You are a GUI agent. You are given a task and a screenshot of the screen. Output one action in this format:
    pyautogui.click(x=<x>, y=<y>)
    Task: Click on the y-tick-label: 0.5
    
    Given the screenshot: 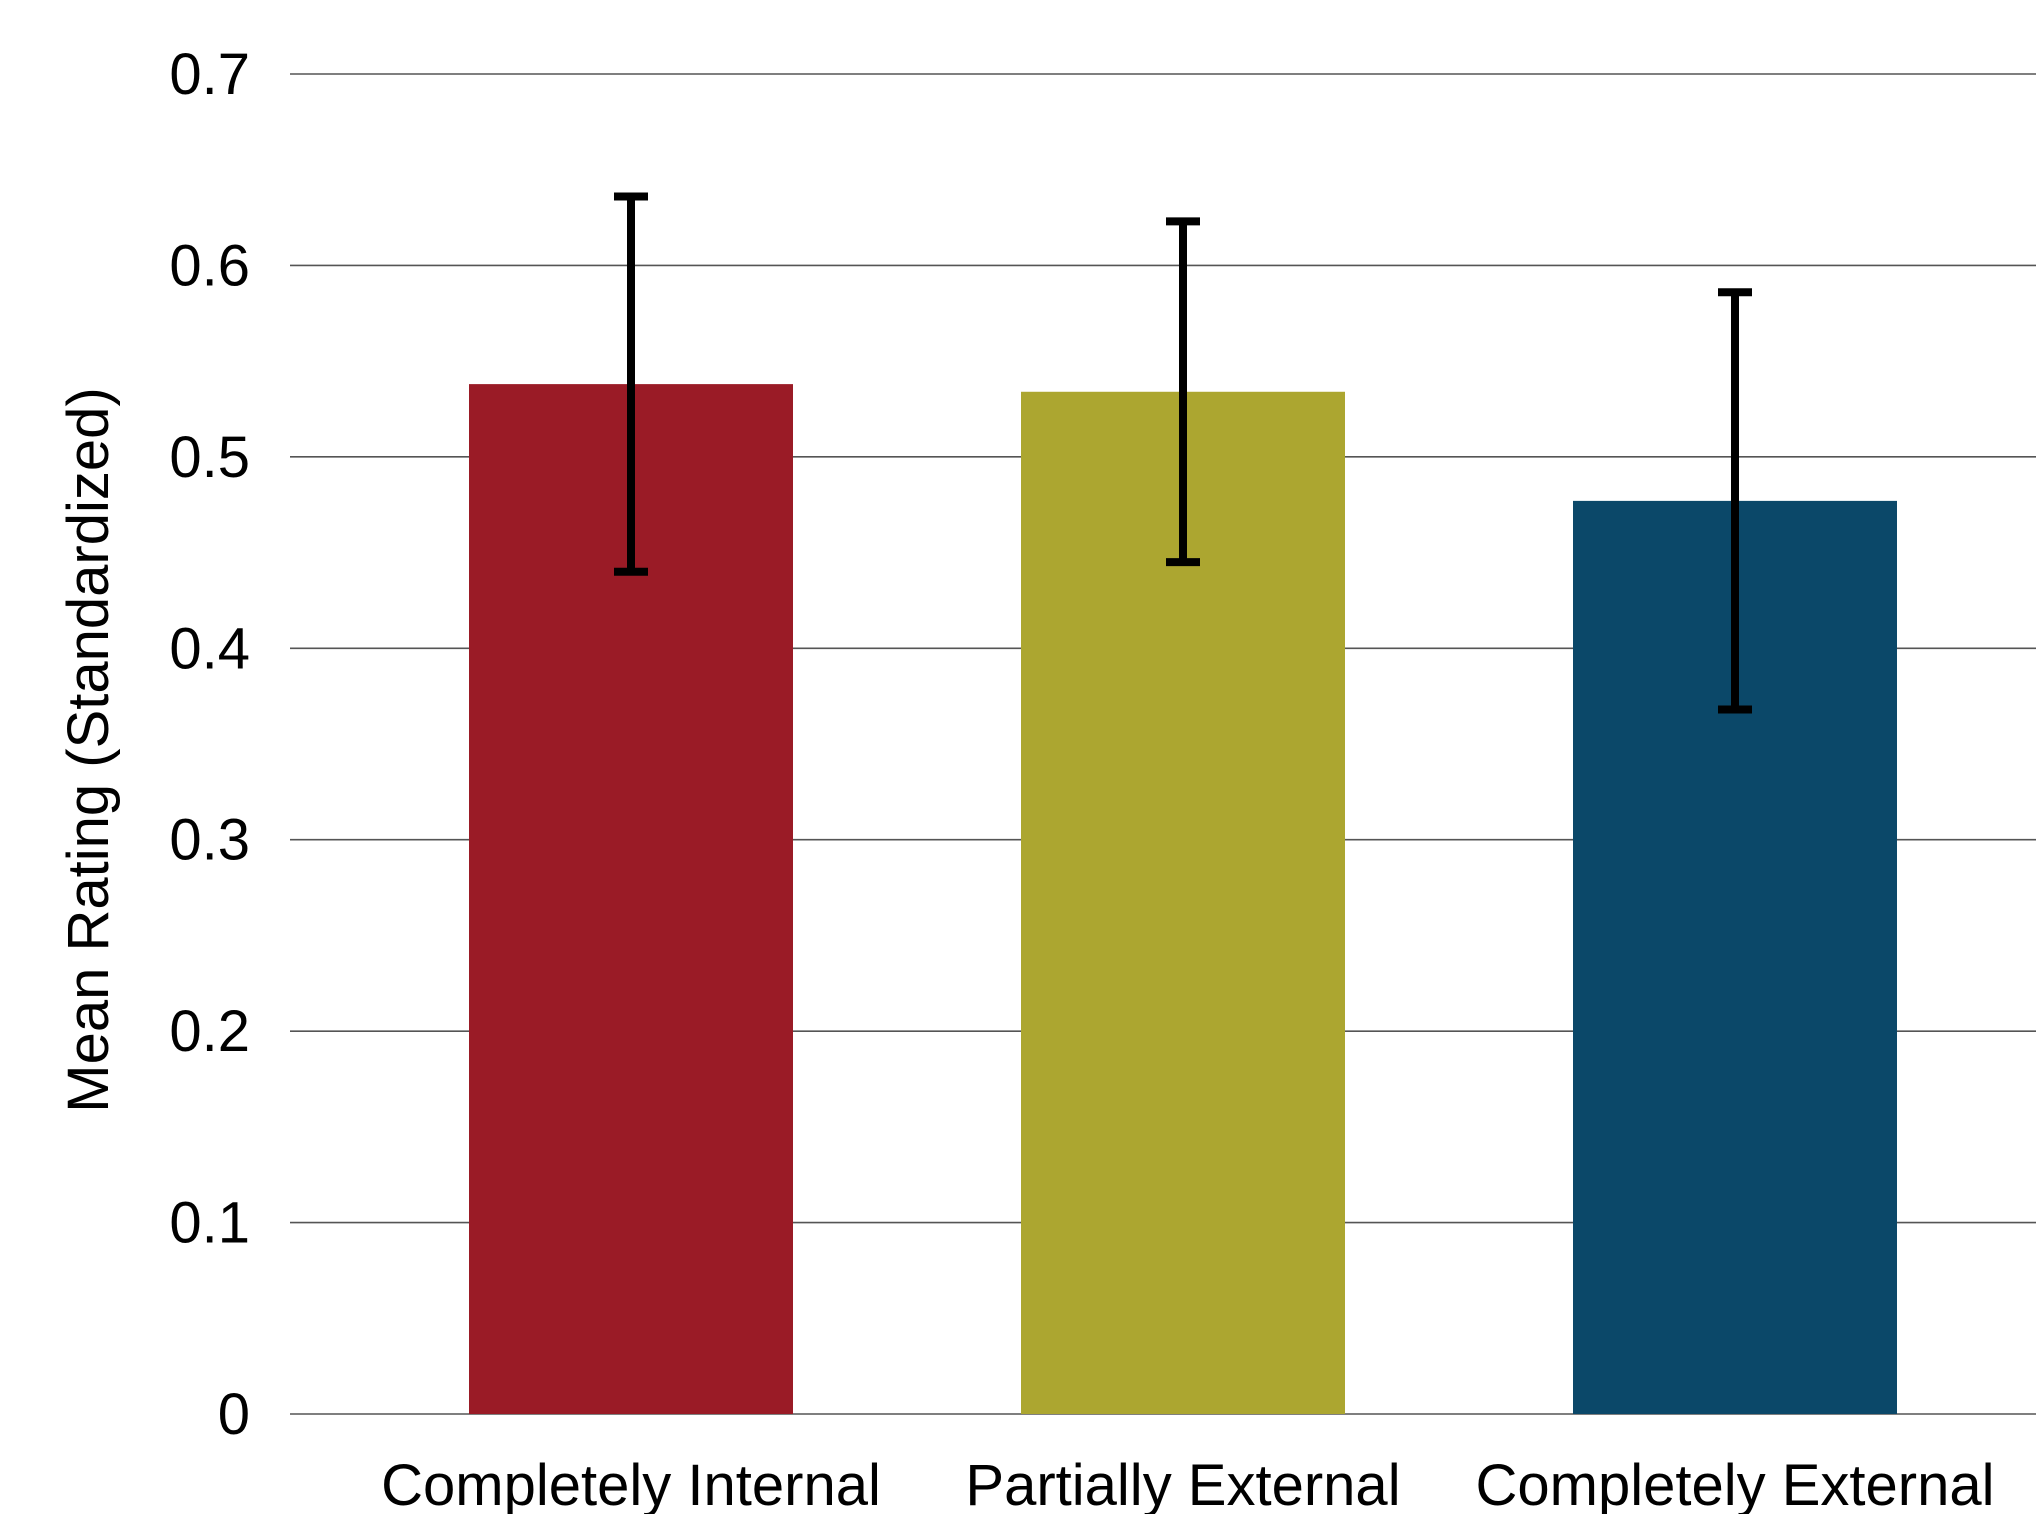 What is the action you would take?
    pyautogui.click(x=209, y=457)
    